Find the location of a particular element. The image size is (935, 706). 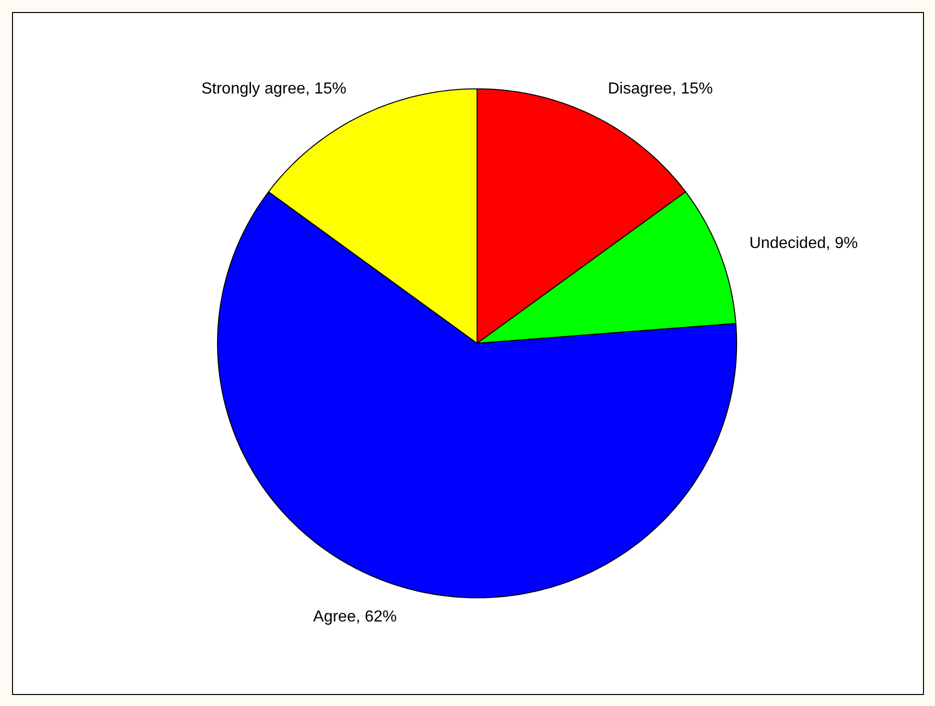

slice-label: Strongly agree, 15% is located at coordinates (273, 89).